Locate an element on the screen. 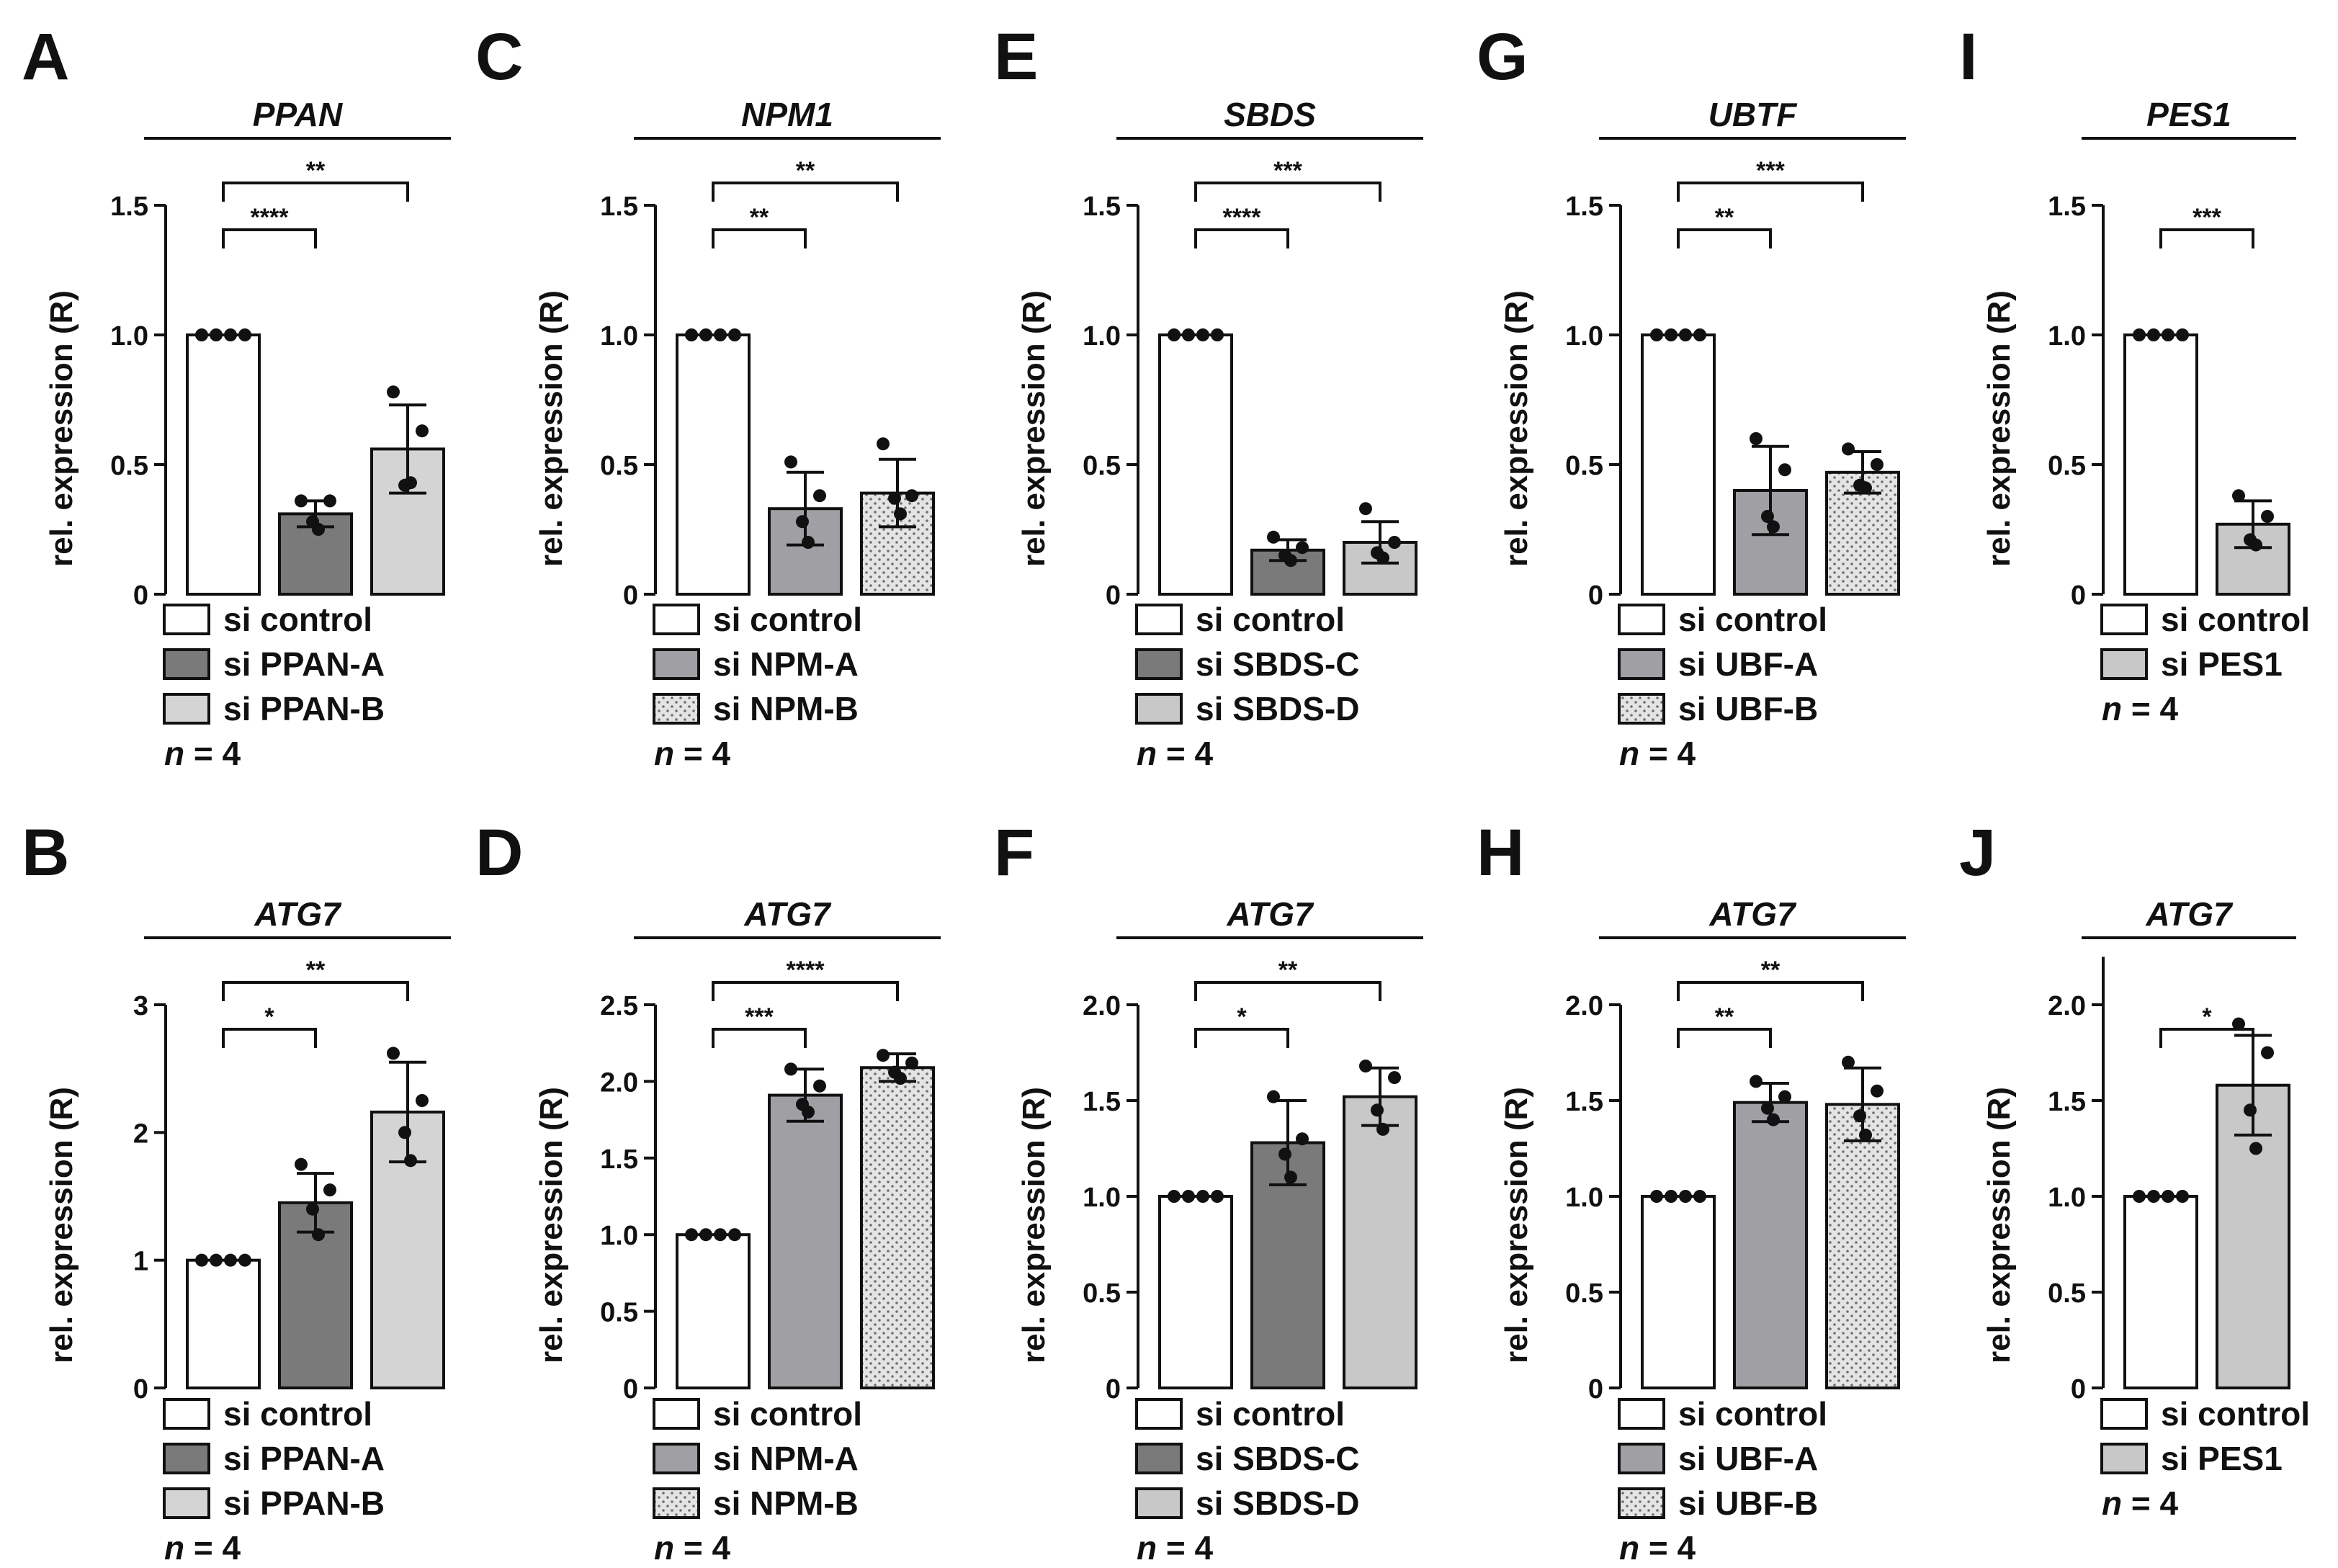 This screenshot has width=2338, height=1568. legend-label: si SBDS-D is located at coordinates (1277, 1503).